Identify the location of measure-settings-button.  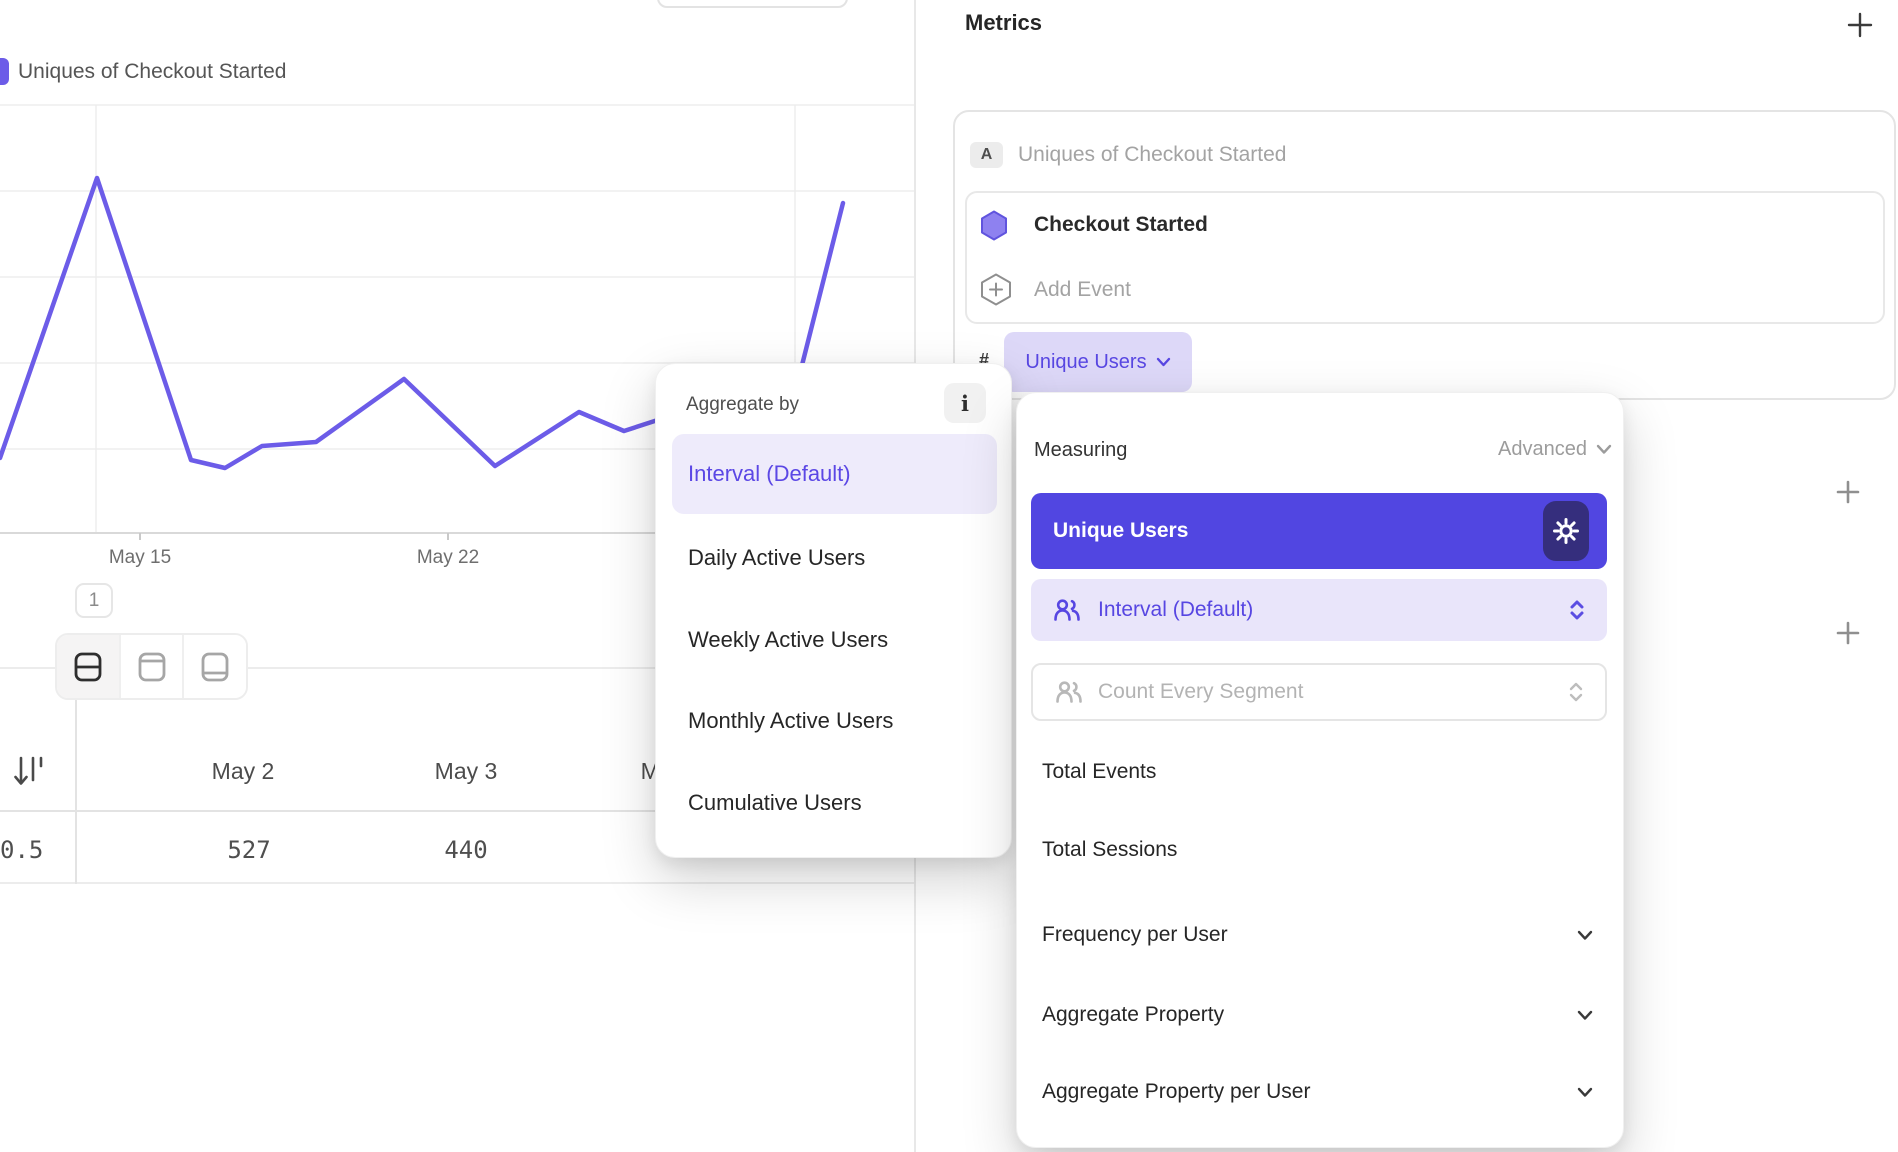
(1566, 531).